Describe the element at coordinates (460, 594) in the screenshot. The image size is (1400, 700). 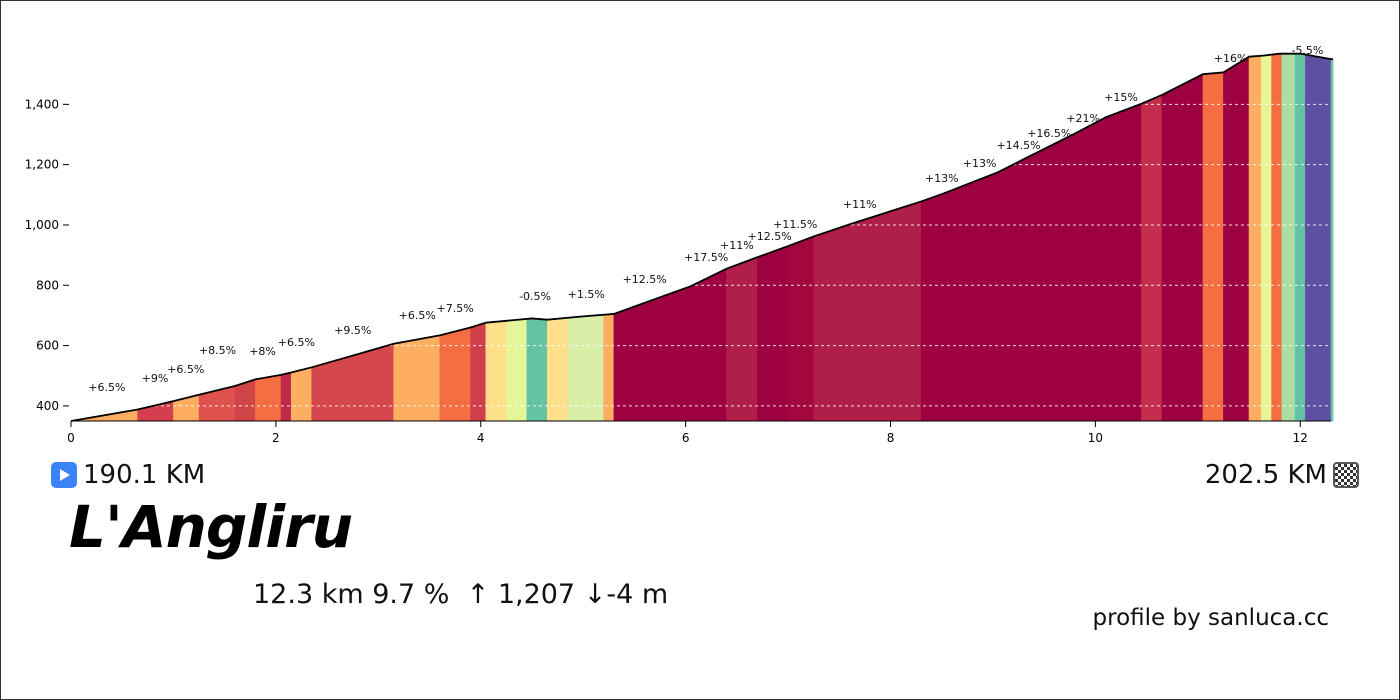
I see `climb-stats: 12.3 km 9.7 % ↑ 1,207 ↓-4 m` at that location.